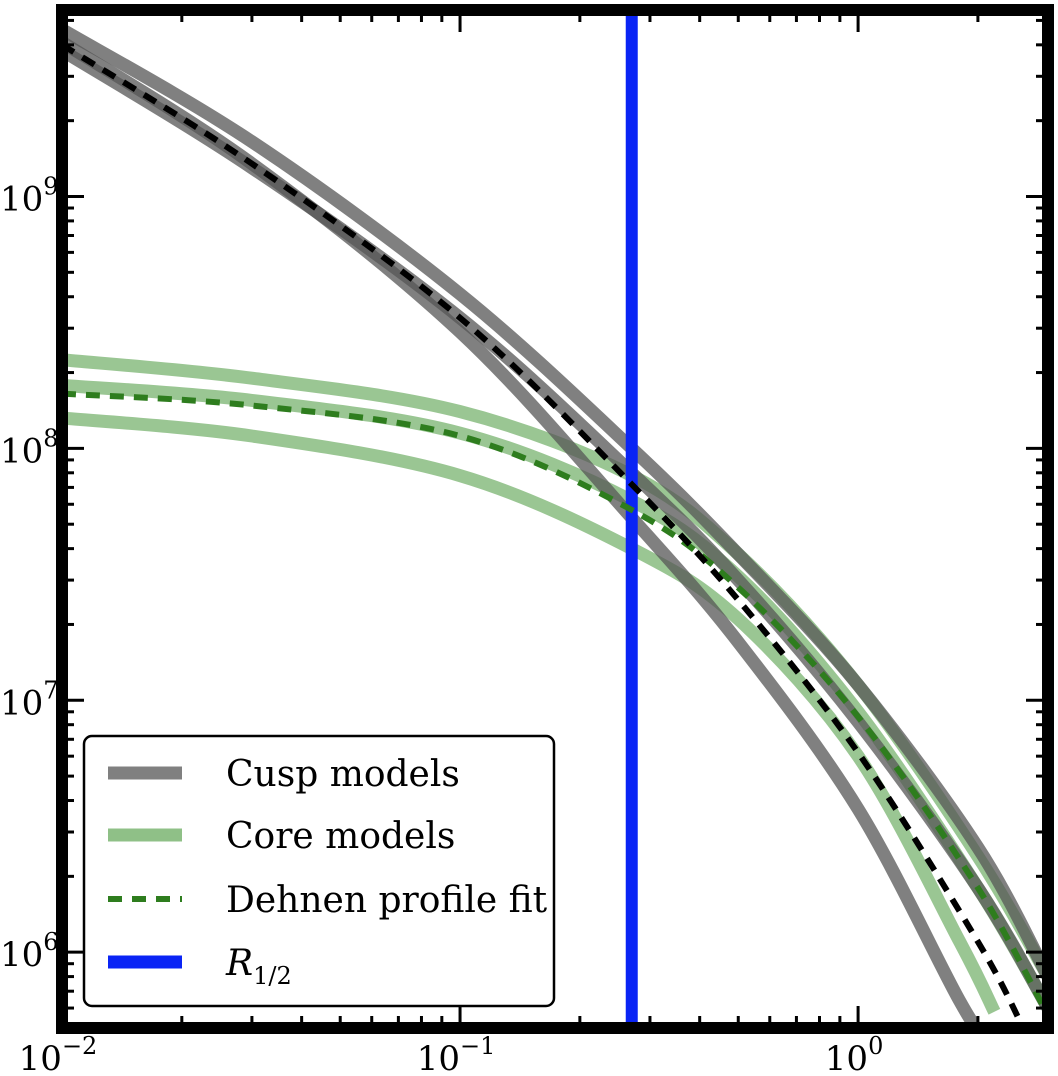 Image resolution: width=1058 pixels, height=1076 pixels. Describe the element at coordinates (29, 951) in the screenshot. I see `y-tick-label: 10⁶` at that location.